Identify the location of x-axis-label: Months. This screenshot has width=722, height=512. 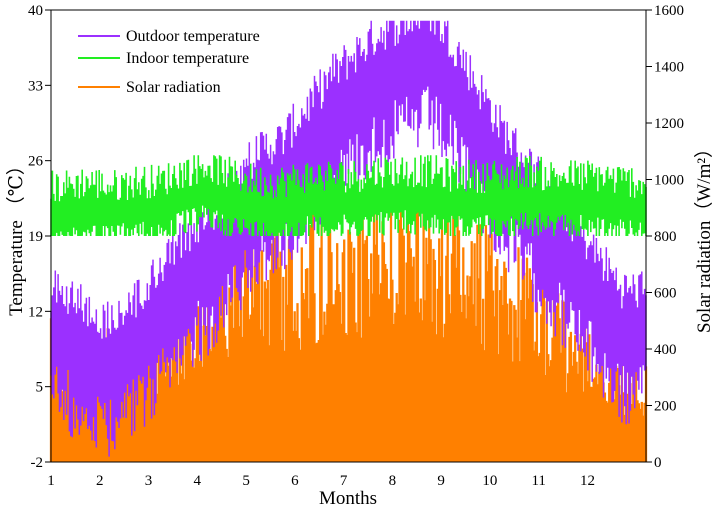
(348, 498).